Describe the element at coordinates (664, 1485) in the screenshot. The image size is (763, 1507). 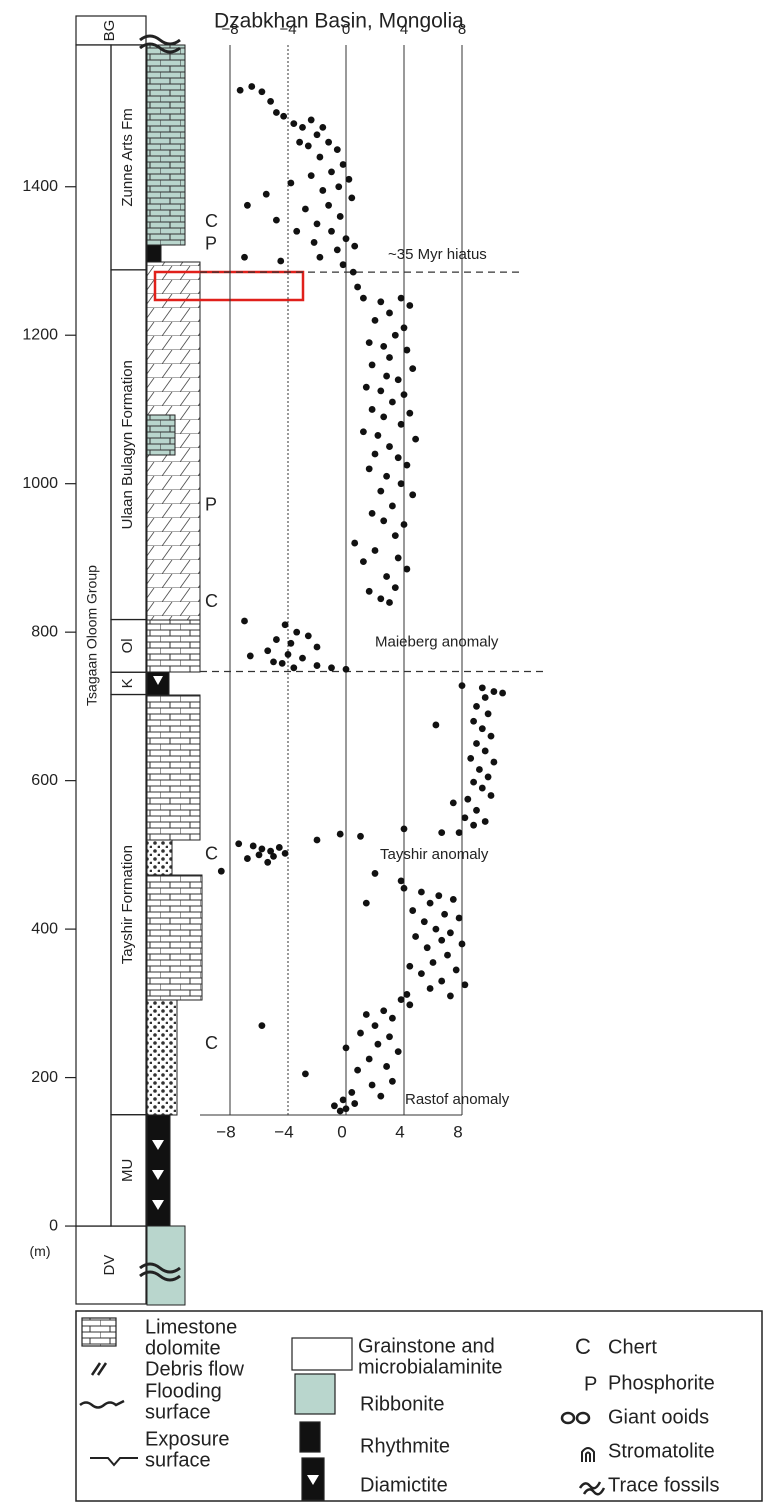
I see `legend-label: Trace fossils` at that location.